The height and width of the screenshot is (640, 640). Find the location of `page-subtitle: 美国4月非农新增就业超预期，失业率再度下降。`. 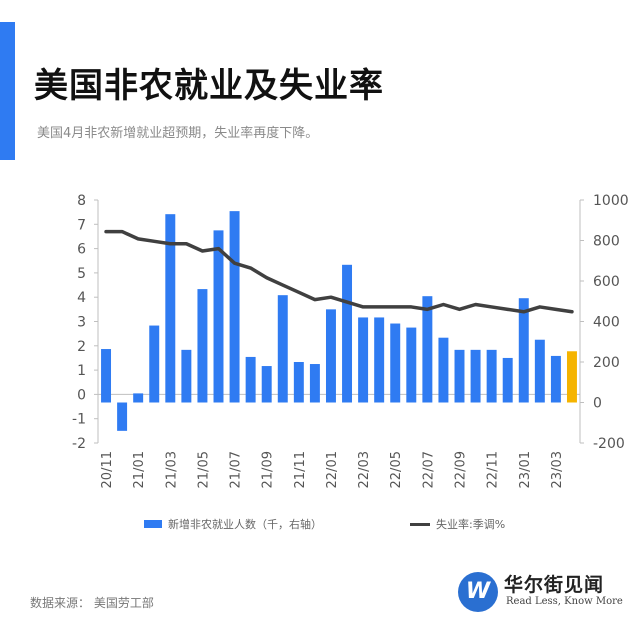

page-subtitle: 美国4月非农新增就业超预期，失业率再度下降。 is located at coordinates (178, 133).